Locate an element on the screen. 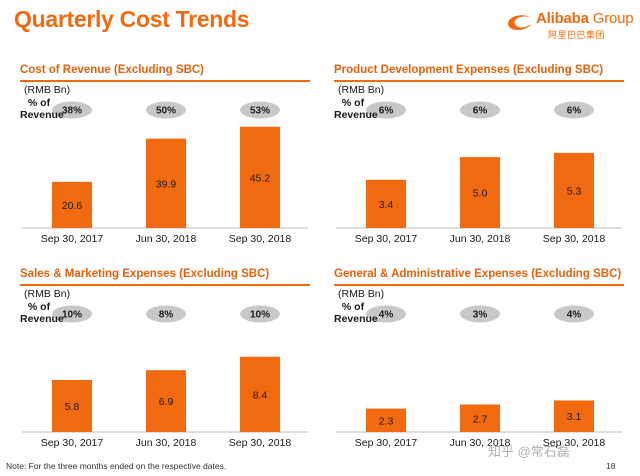 The width and height of the screenshot is (640, 476). bar-value-label: 3.1 is located at coordinates (574, 417).